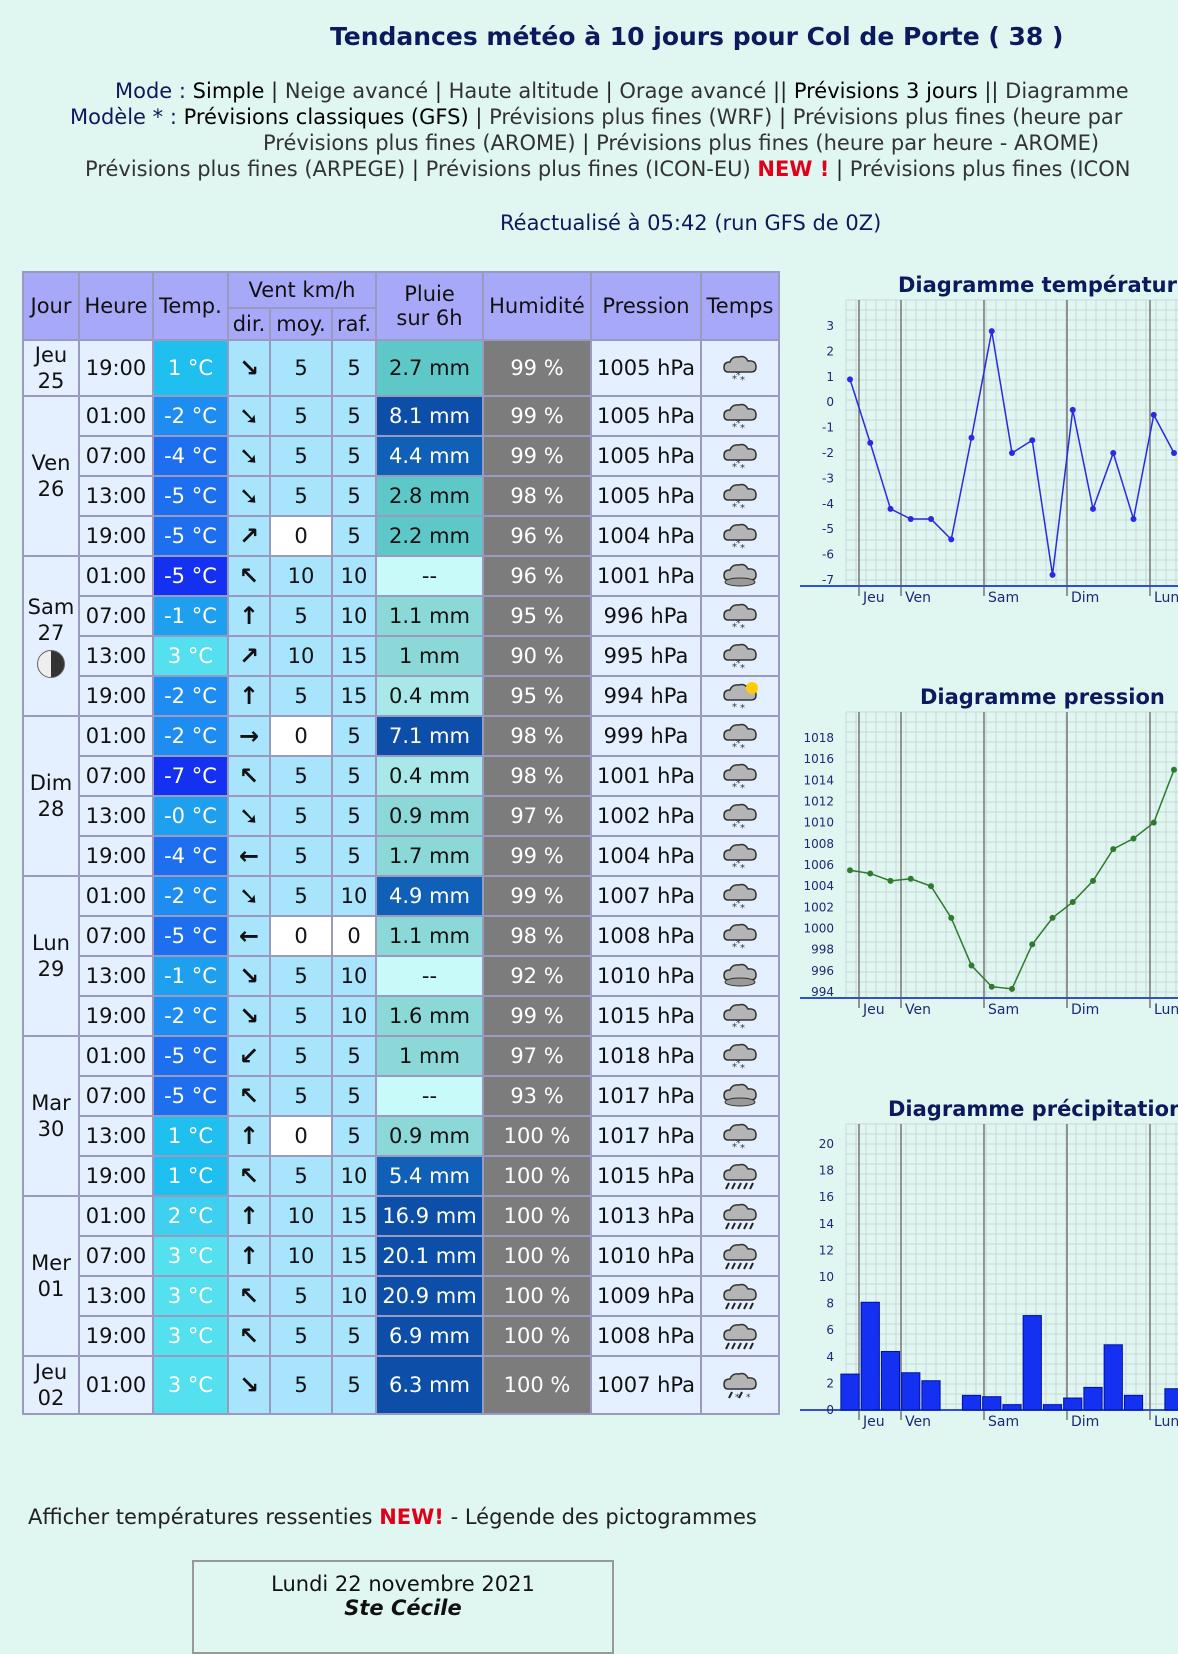 This screenshot has height=1654, width=1178. What do you see at coordinates (200, 1517) in the screenshot?
I see `feels-like-link: Afficher températures ressenties` at bounding box center [200, 1517].